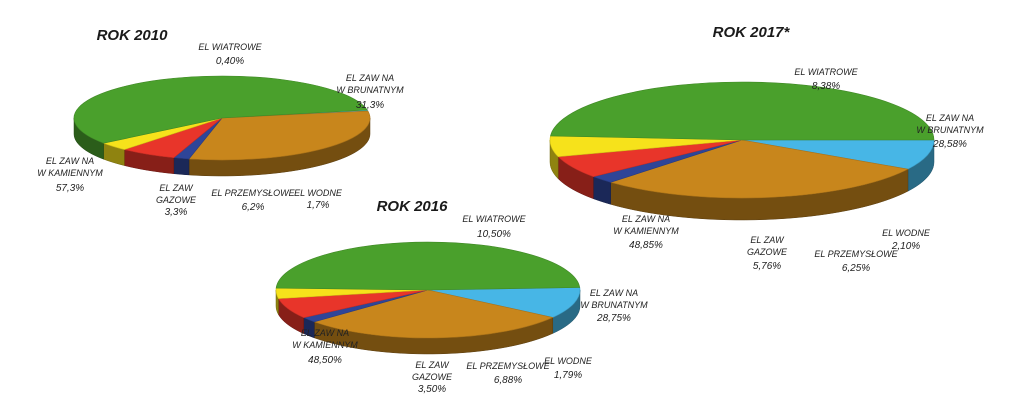 The height and width of the screenshot is (420, 1024). What do you see at coordinates (181, 166) in the screenshot?
I see `slice-side-wodne` at bounding box center [181, 166].